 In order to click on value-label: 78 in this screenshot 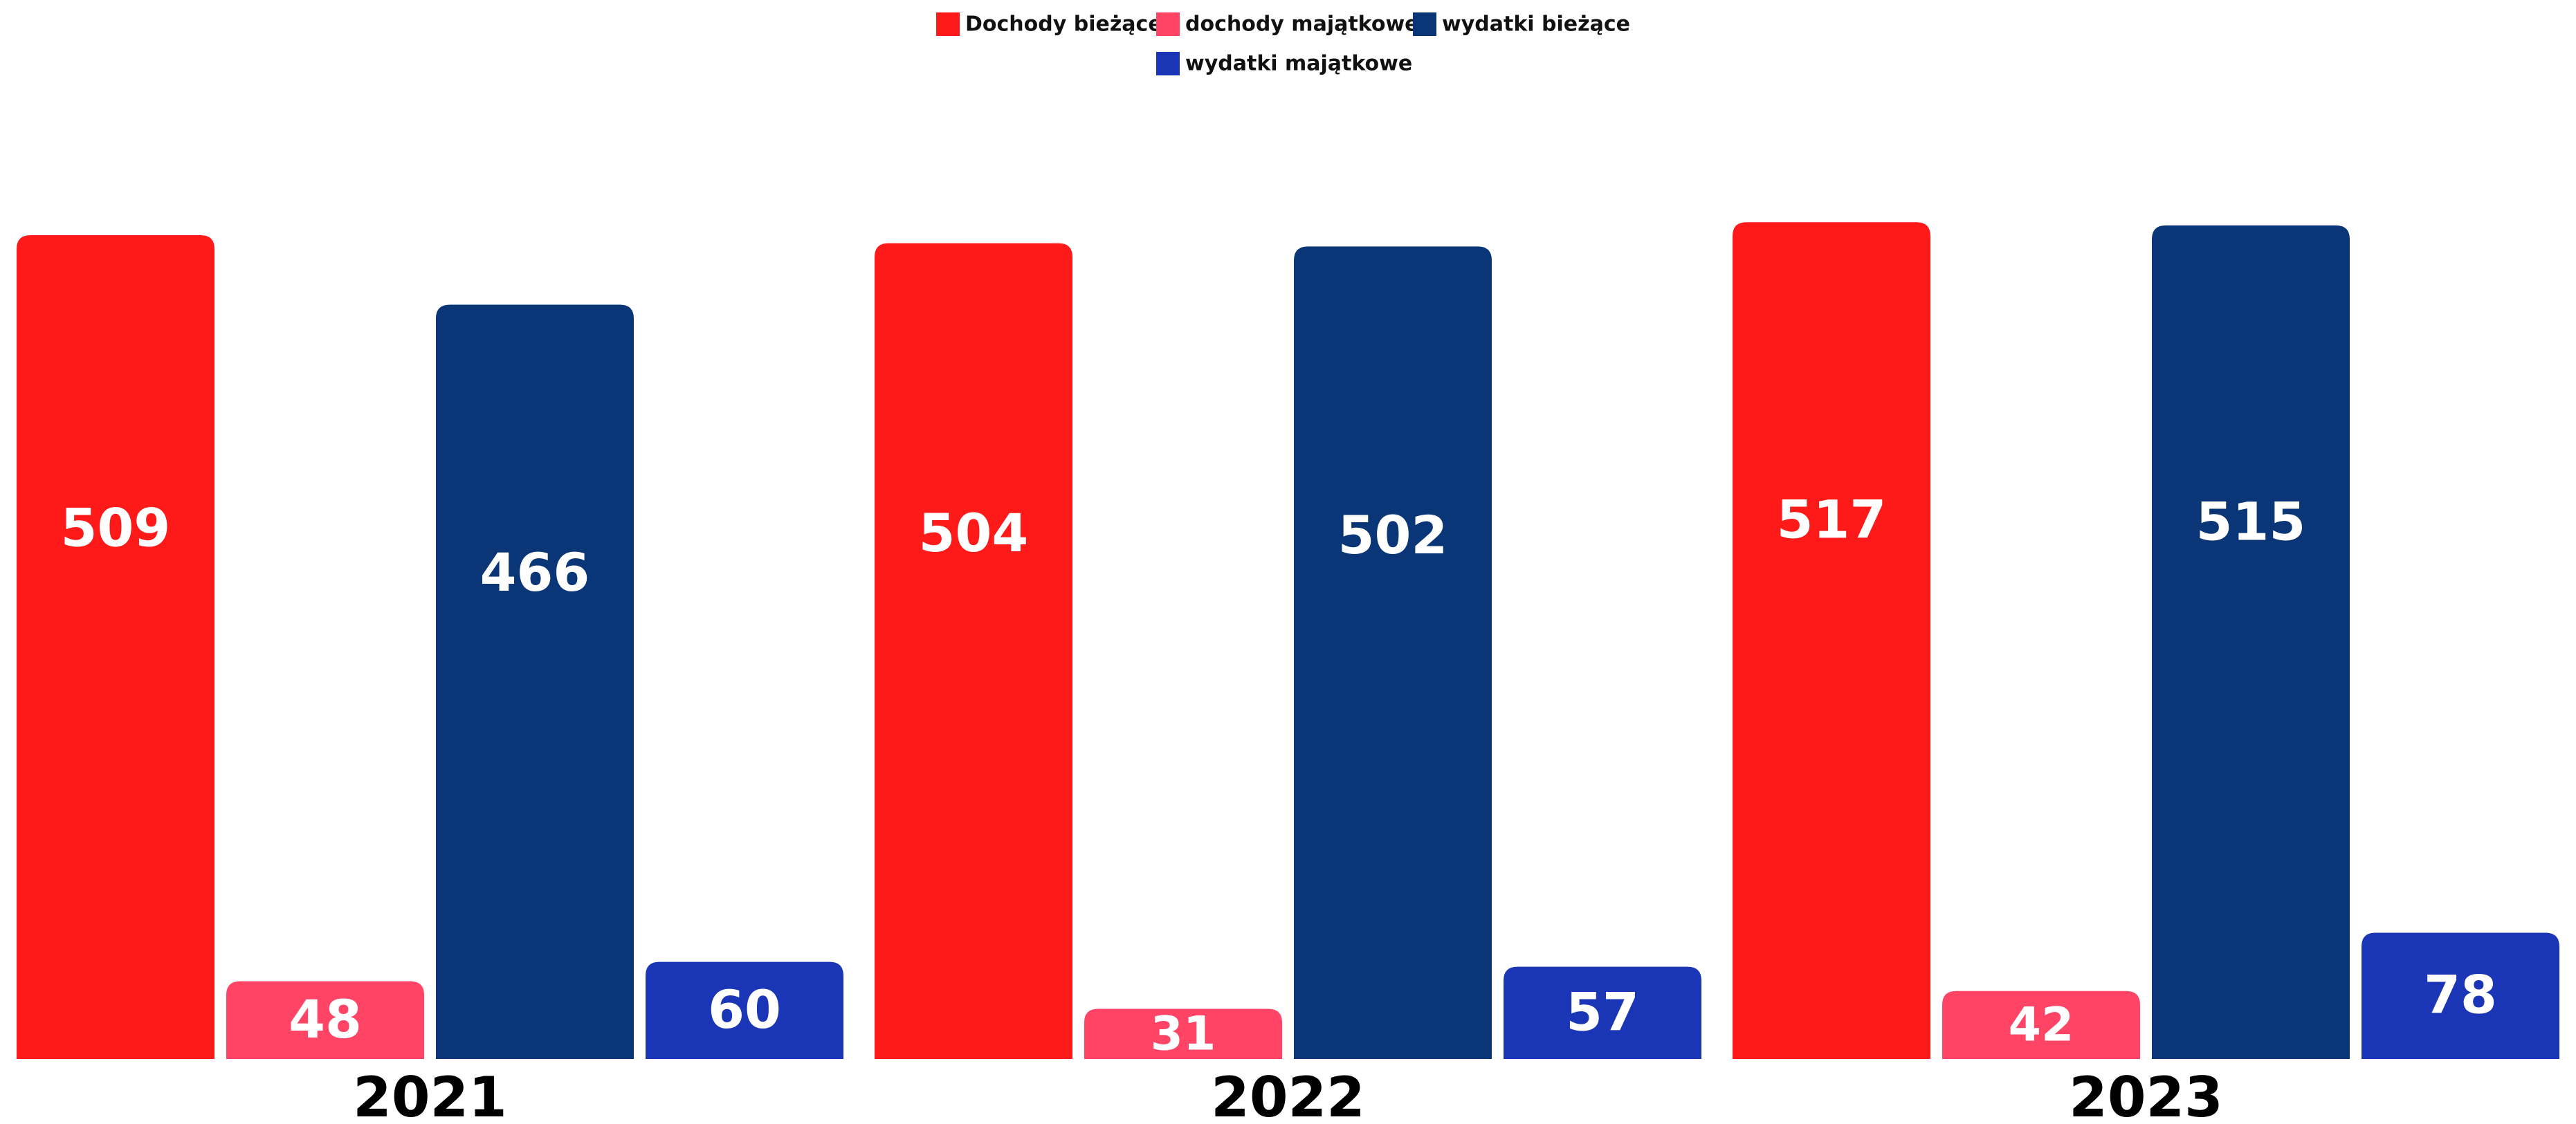, I will do `click(2461, 995)`.